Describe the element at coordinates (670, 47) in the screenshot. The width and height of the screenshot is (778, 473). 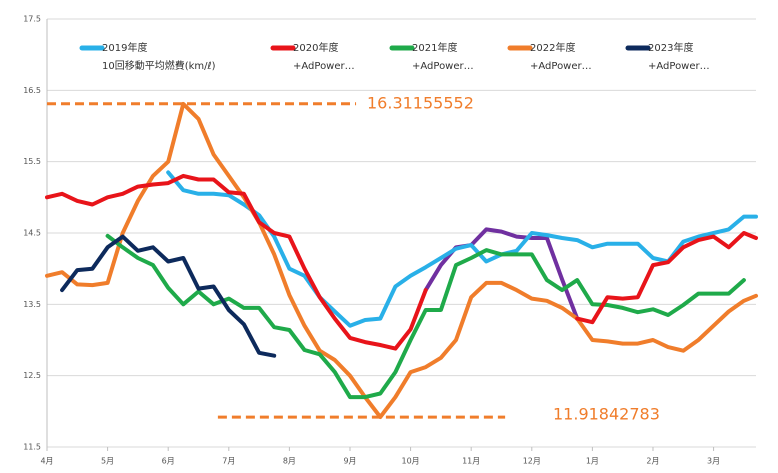
I see `legend-label: 2023年度` at that location.